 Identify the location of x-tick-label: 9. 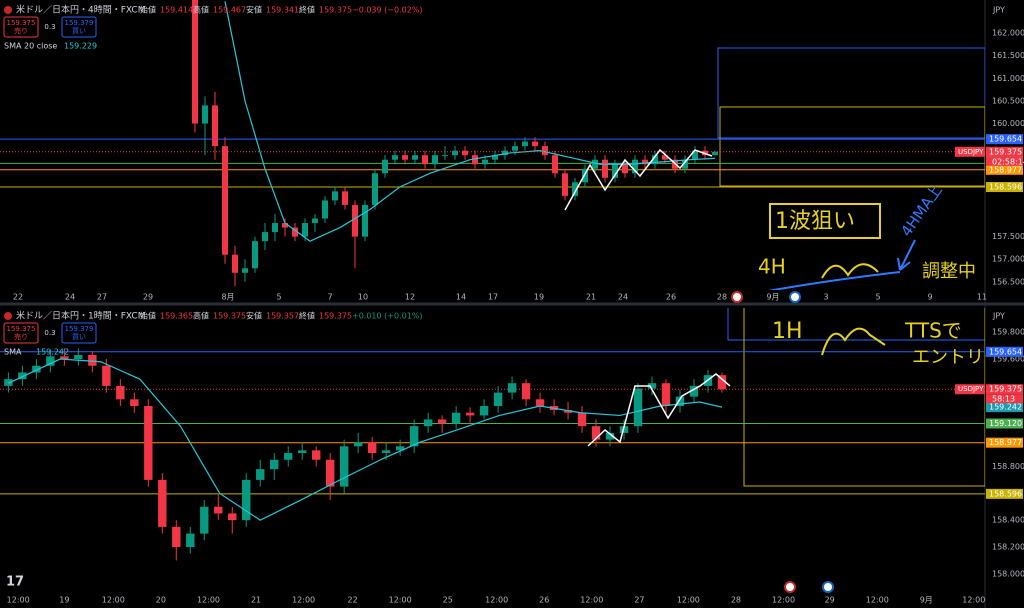
(929, 297).